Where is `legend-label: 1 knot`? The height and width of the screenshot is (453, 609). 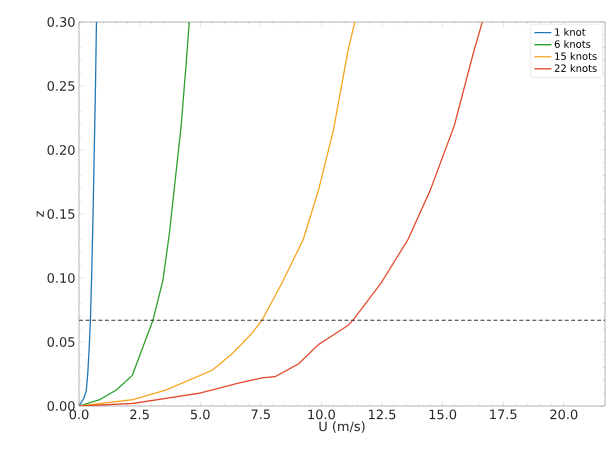
legend-label: 1 knot is located at coordinates (570, 32).